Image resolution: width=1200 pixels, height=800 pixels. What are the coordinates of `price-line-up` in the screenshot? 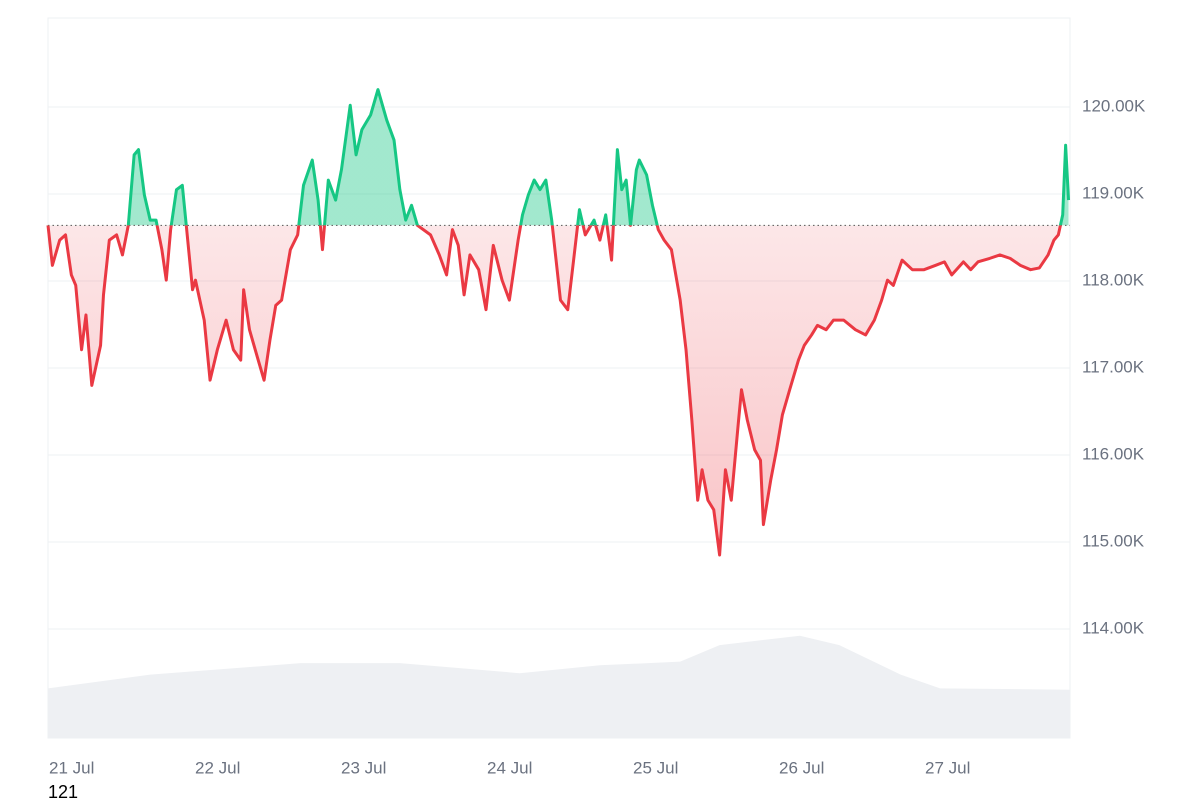 It's located at (559, 157).